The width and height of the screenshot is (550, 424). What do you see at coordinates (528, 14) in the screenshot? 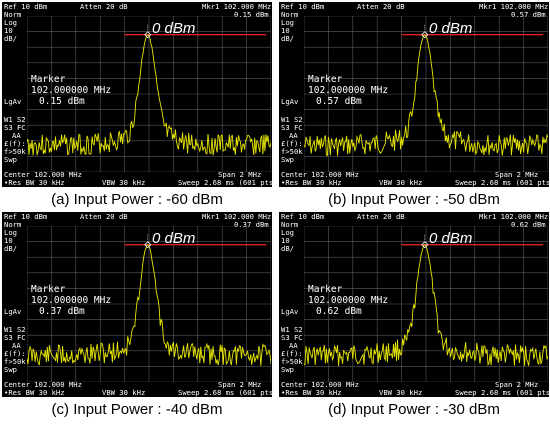
I see `marker-readout-level: 0.57 dBm` at bounding box center [528, 14].